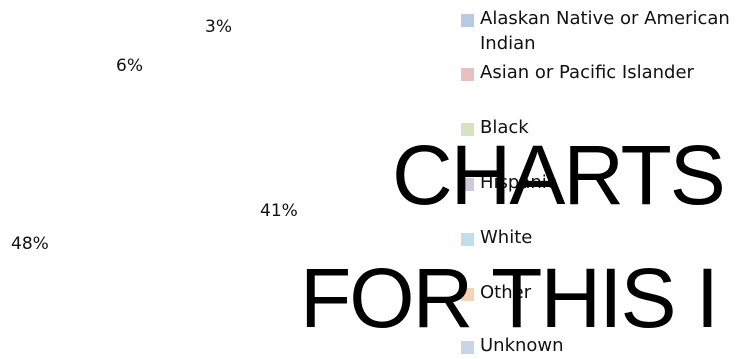  Describe the element at coordinates (605, 31) in the screenshot. I see `legend-label: Alaskan Native or American Indian` at that location.